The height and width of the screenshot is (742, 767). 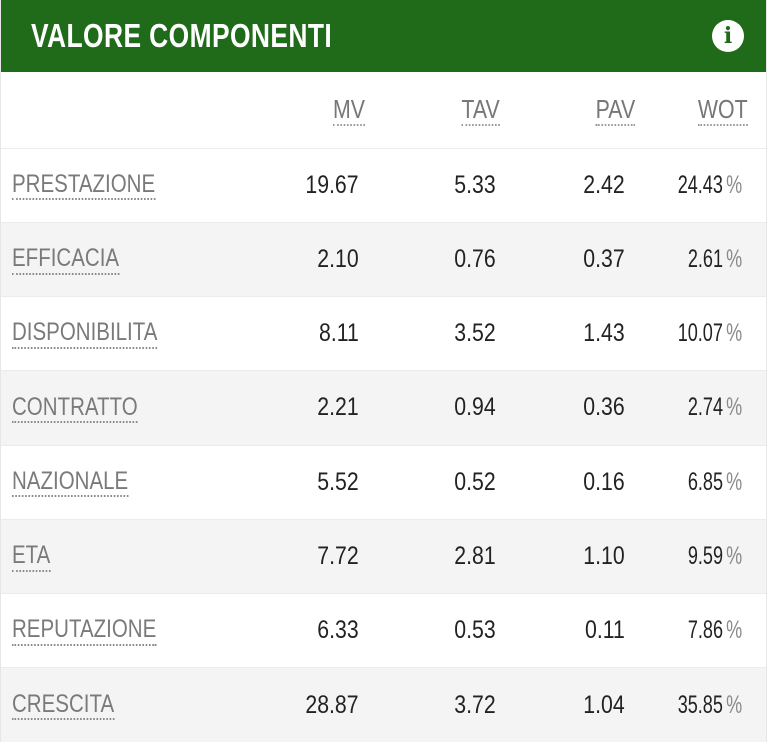 What do you see at coordinates (432, 556) in the screenshot?
I see `tav-cell: 2.81` at bounding box center [432, 556].